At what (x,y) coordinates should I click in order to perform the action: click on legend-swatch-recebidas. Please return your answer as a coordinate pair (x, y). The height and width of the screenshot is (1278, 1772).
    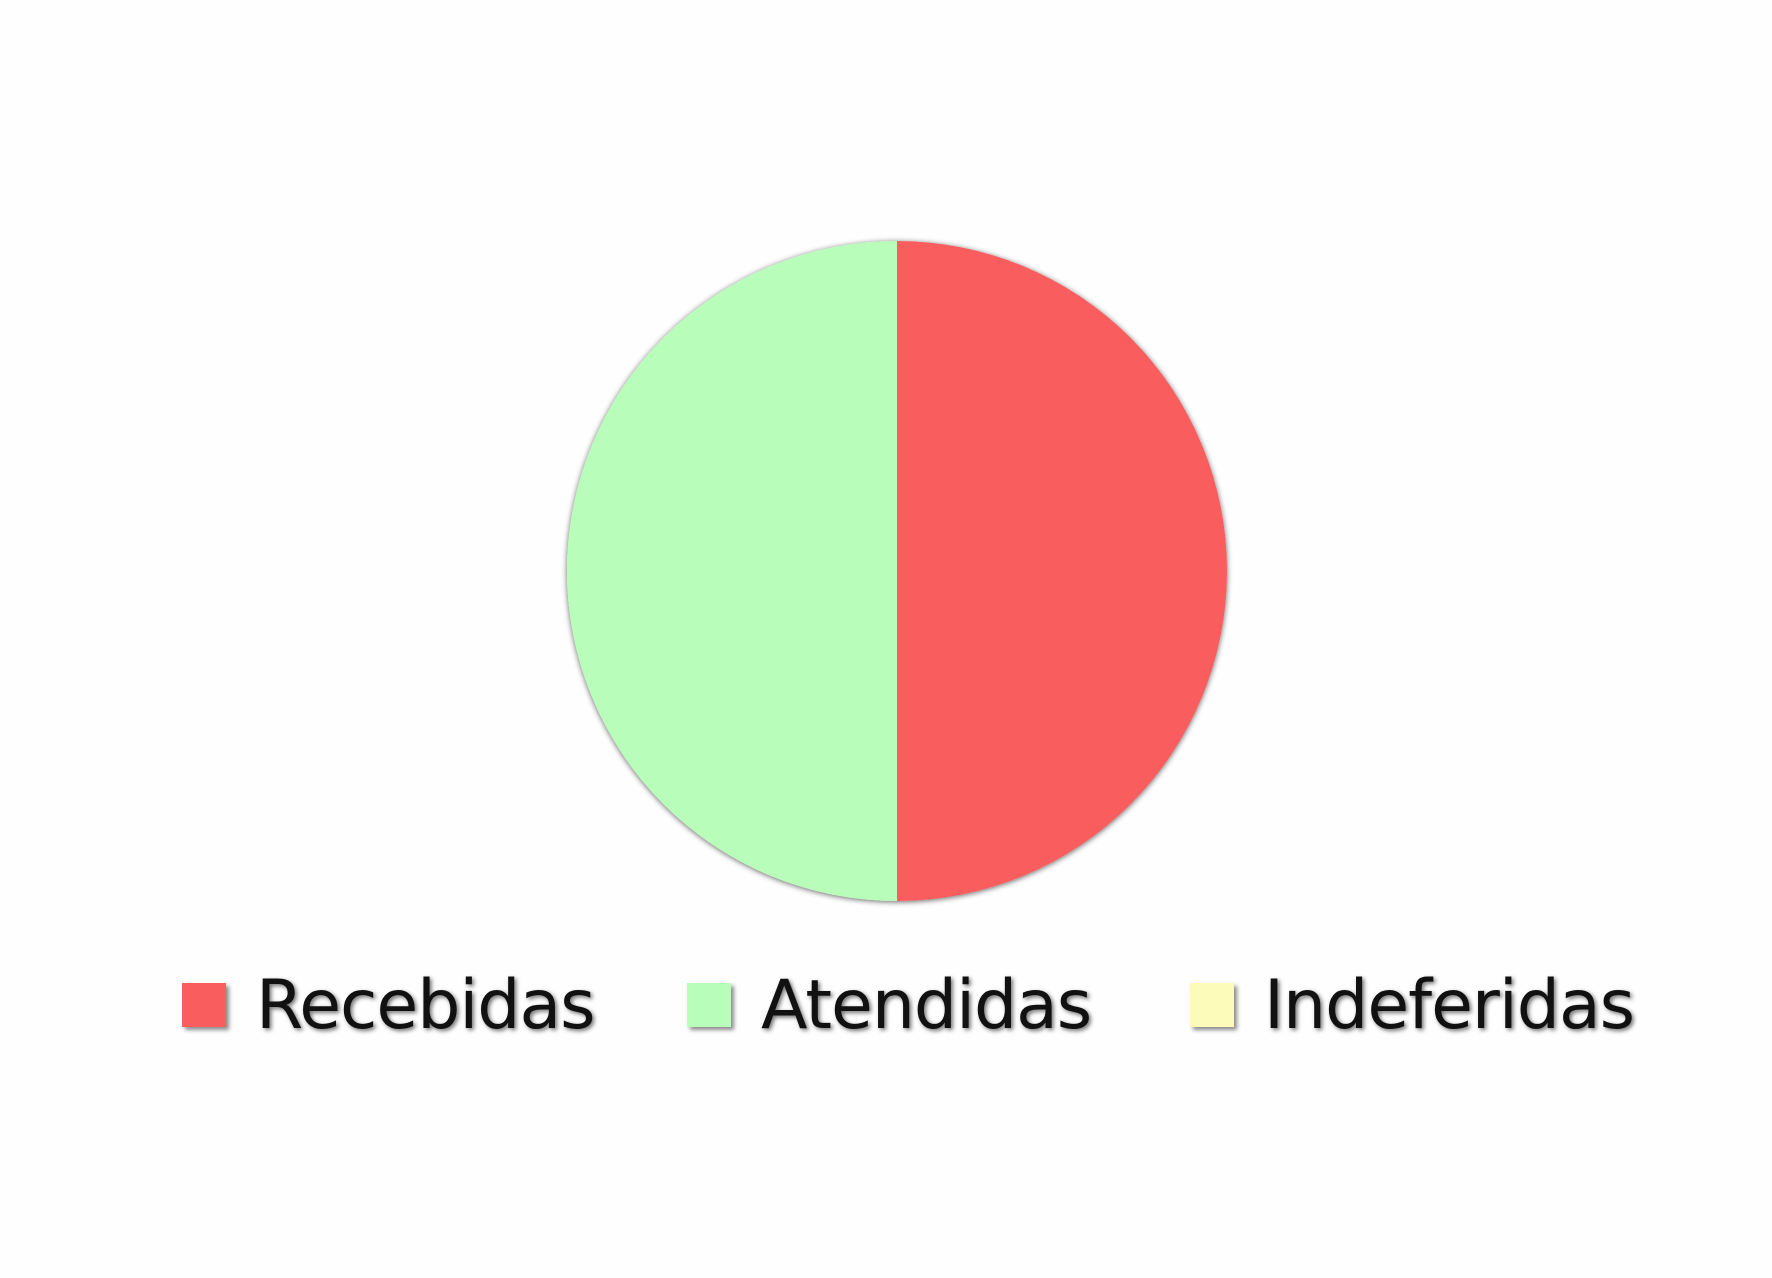
    Looking at the image, I should click on (204, 1005).